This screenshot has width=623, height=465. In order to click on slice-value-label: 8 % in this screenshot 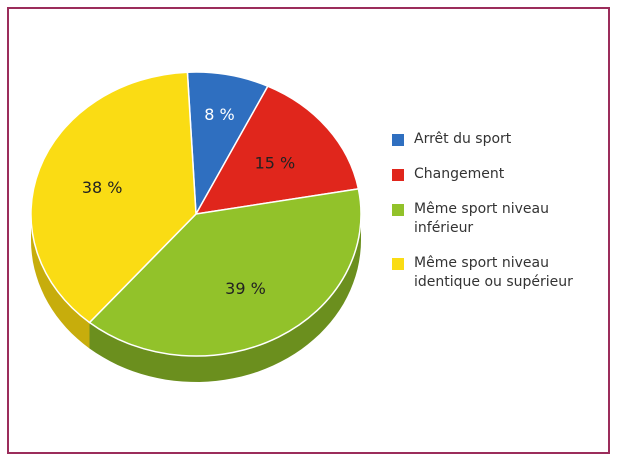, I will do `click(219, 114)`.